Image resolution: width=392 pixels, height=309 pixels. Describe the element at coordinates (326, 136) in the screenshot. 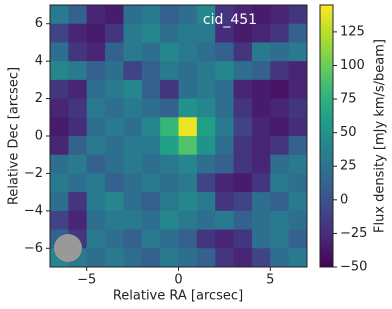

I see `colorbar` at that location.